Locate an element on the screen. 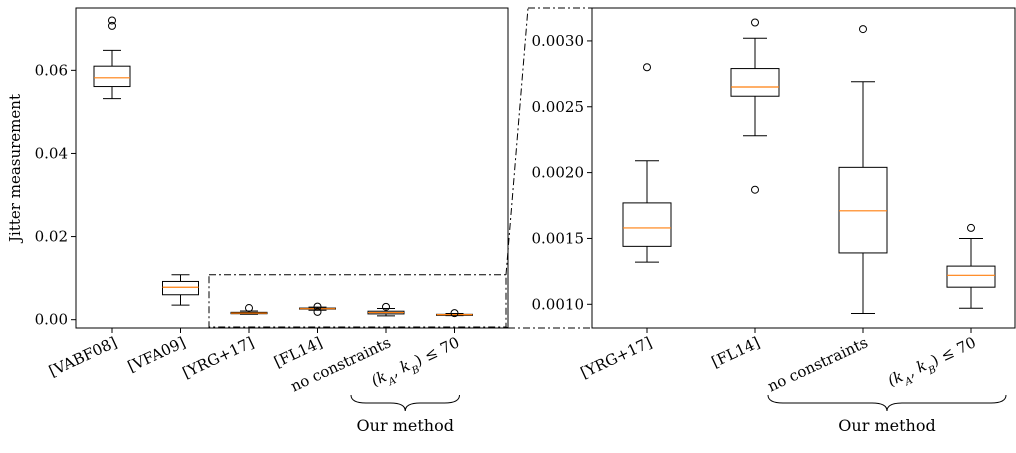  x-tick-label: no constraints is located at coordinates (818, 364).